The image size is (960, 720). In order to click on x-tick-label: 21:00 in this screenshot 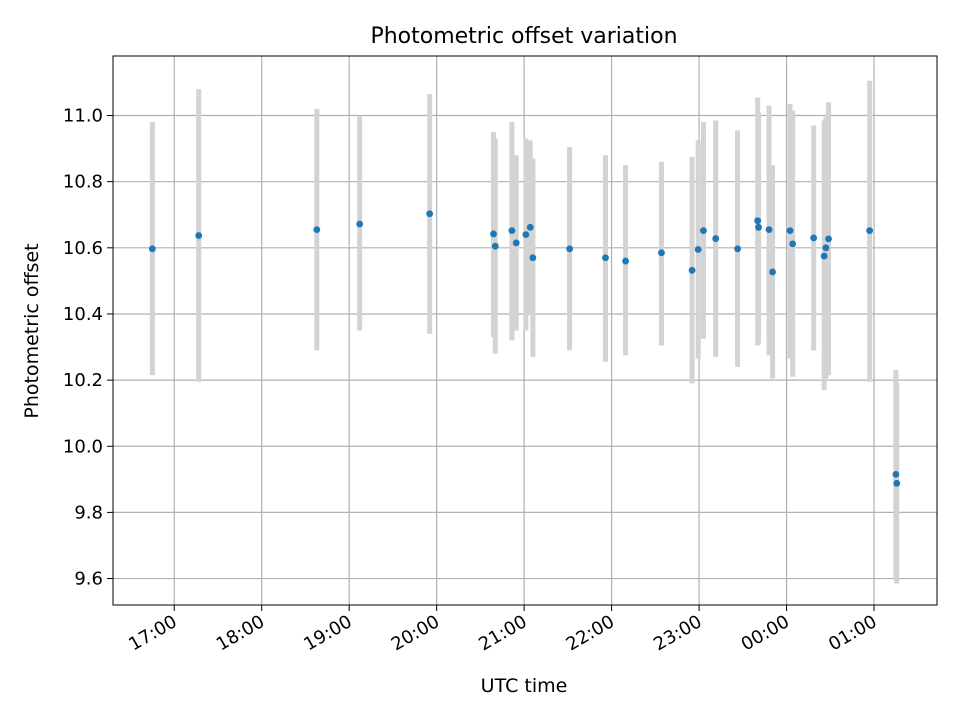, I will do `click(502, 633)`.